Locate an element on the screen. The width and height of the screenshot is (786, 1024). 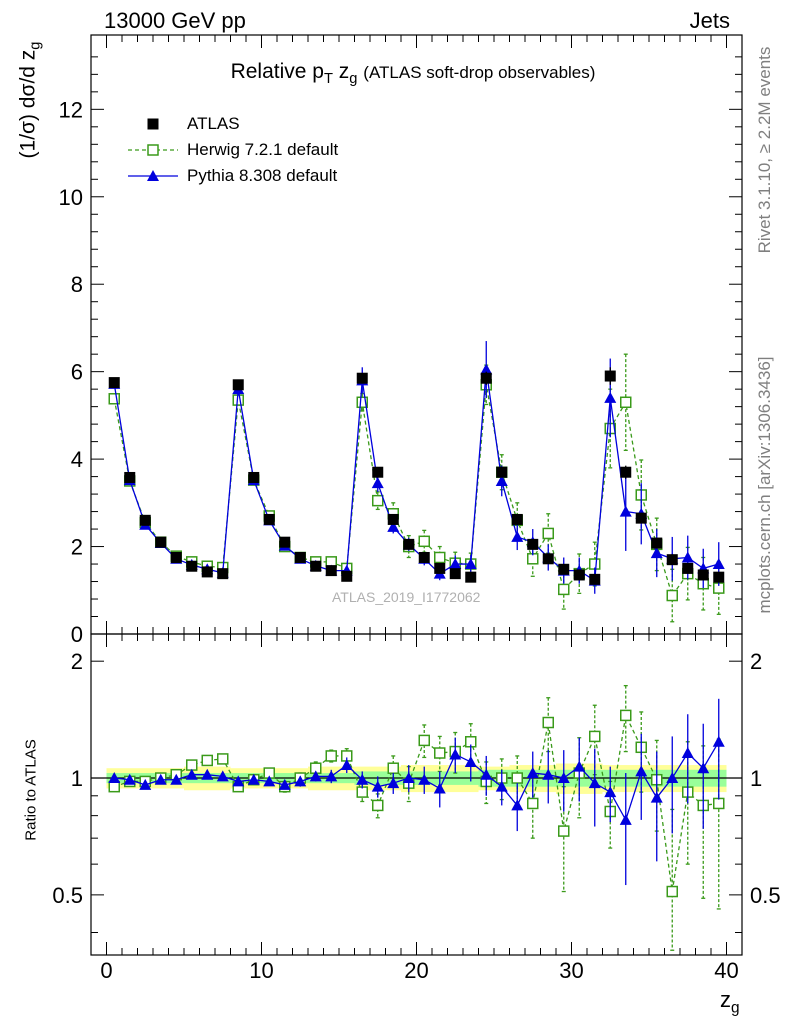
y-tick-label: 6 is located at coordinates (77, 372).